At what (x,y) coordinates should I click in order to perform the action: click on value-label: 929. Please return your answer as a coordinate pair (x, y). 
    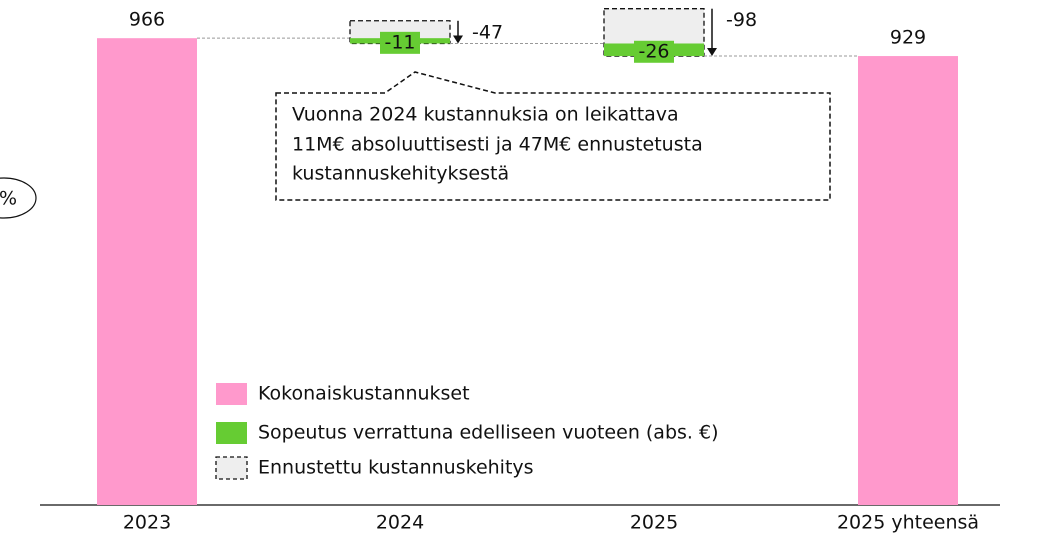
    Looking at the image, I should click on (908, 38).